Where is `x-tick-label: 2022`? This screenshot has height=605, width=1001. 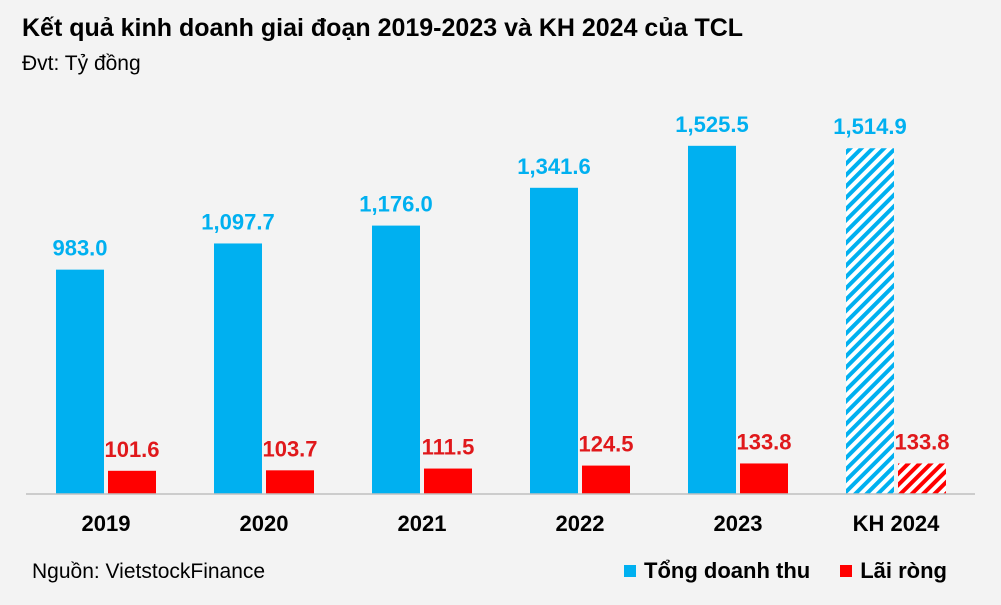 x-tick-label: 2022 is located at coordinates (580, 523).